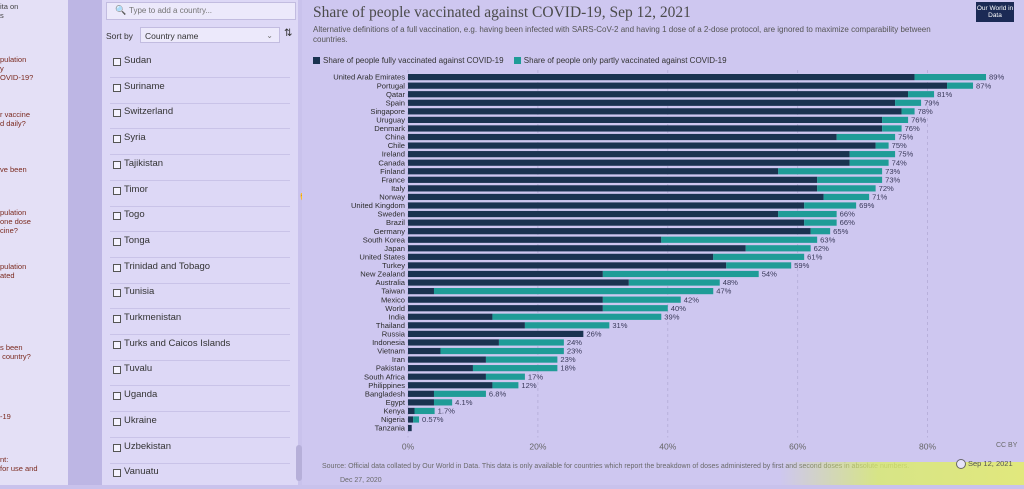 The height and width of the screenshot is (489, 1024). Describe the element at coordinates (137, 240) in the screenshot. I see `country-label: Tonga` at that location.